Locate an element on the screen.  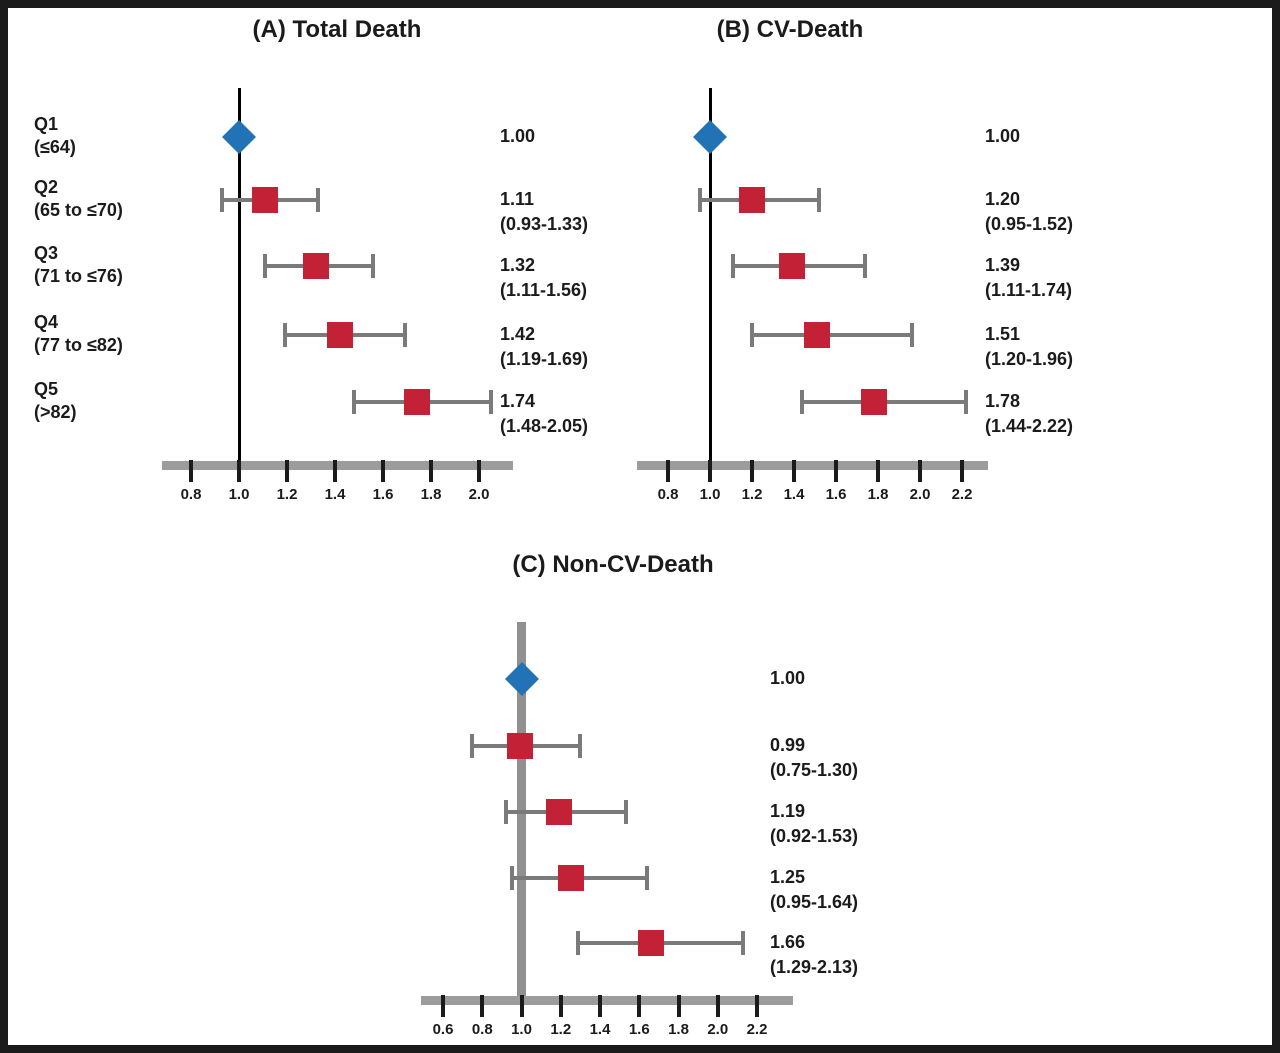
x-axis-tick-label: 0.6 is located at coordinates (443, 1029).